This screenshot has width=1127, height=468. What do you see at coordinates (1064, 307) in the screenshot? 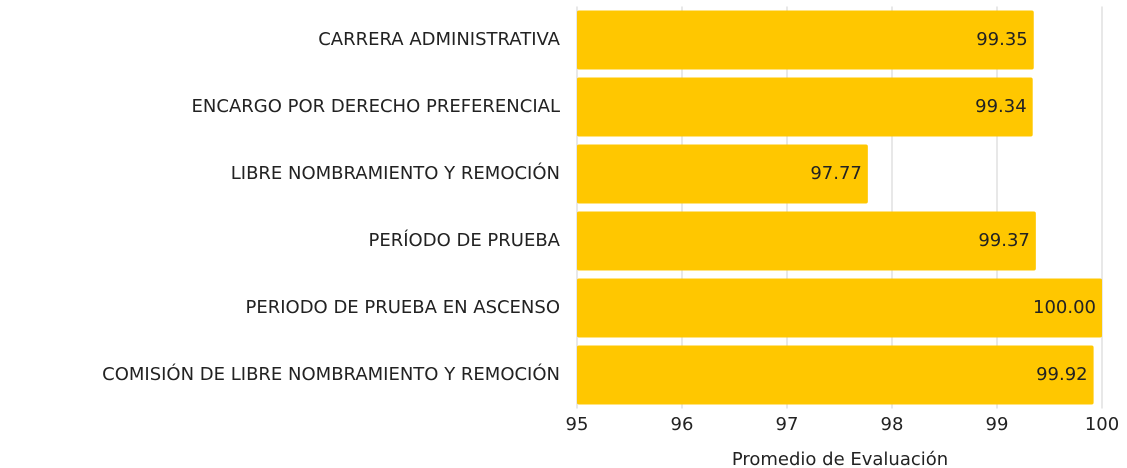
I see `value-label: 100.00` at bounding box center [1064, 307].